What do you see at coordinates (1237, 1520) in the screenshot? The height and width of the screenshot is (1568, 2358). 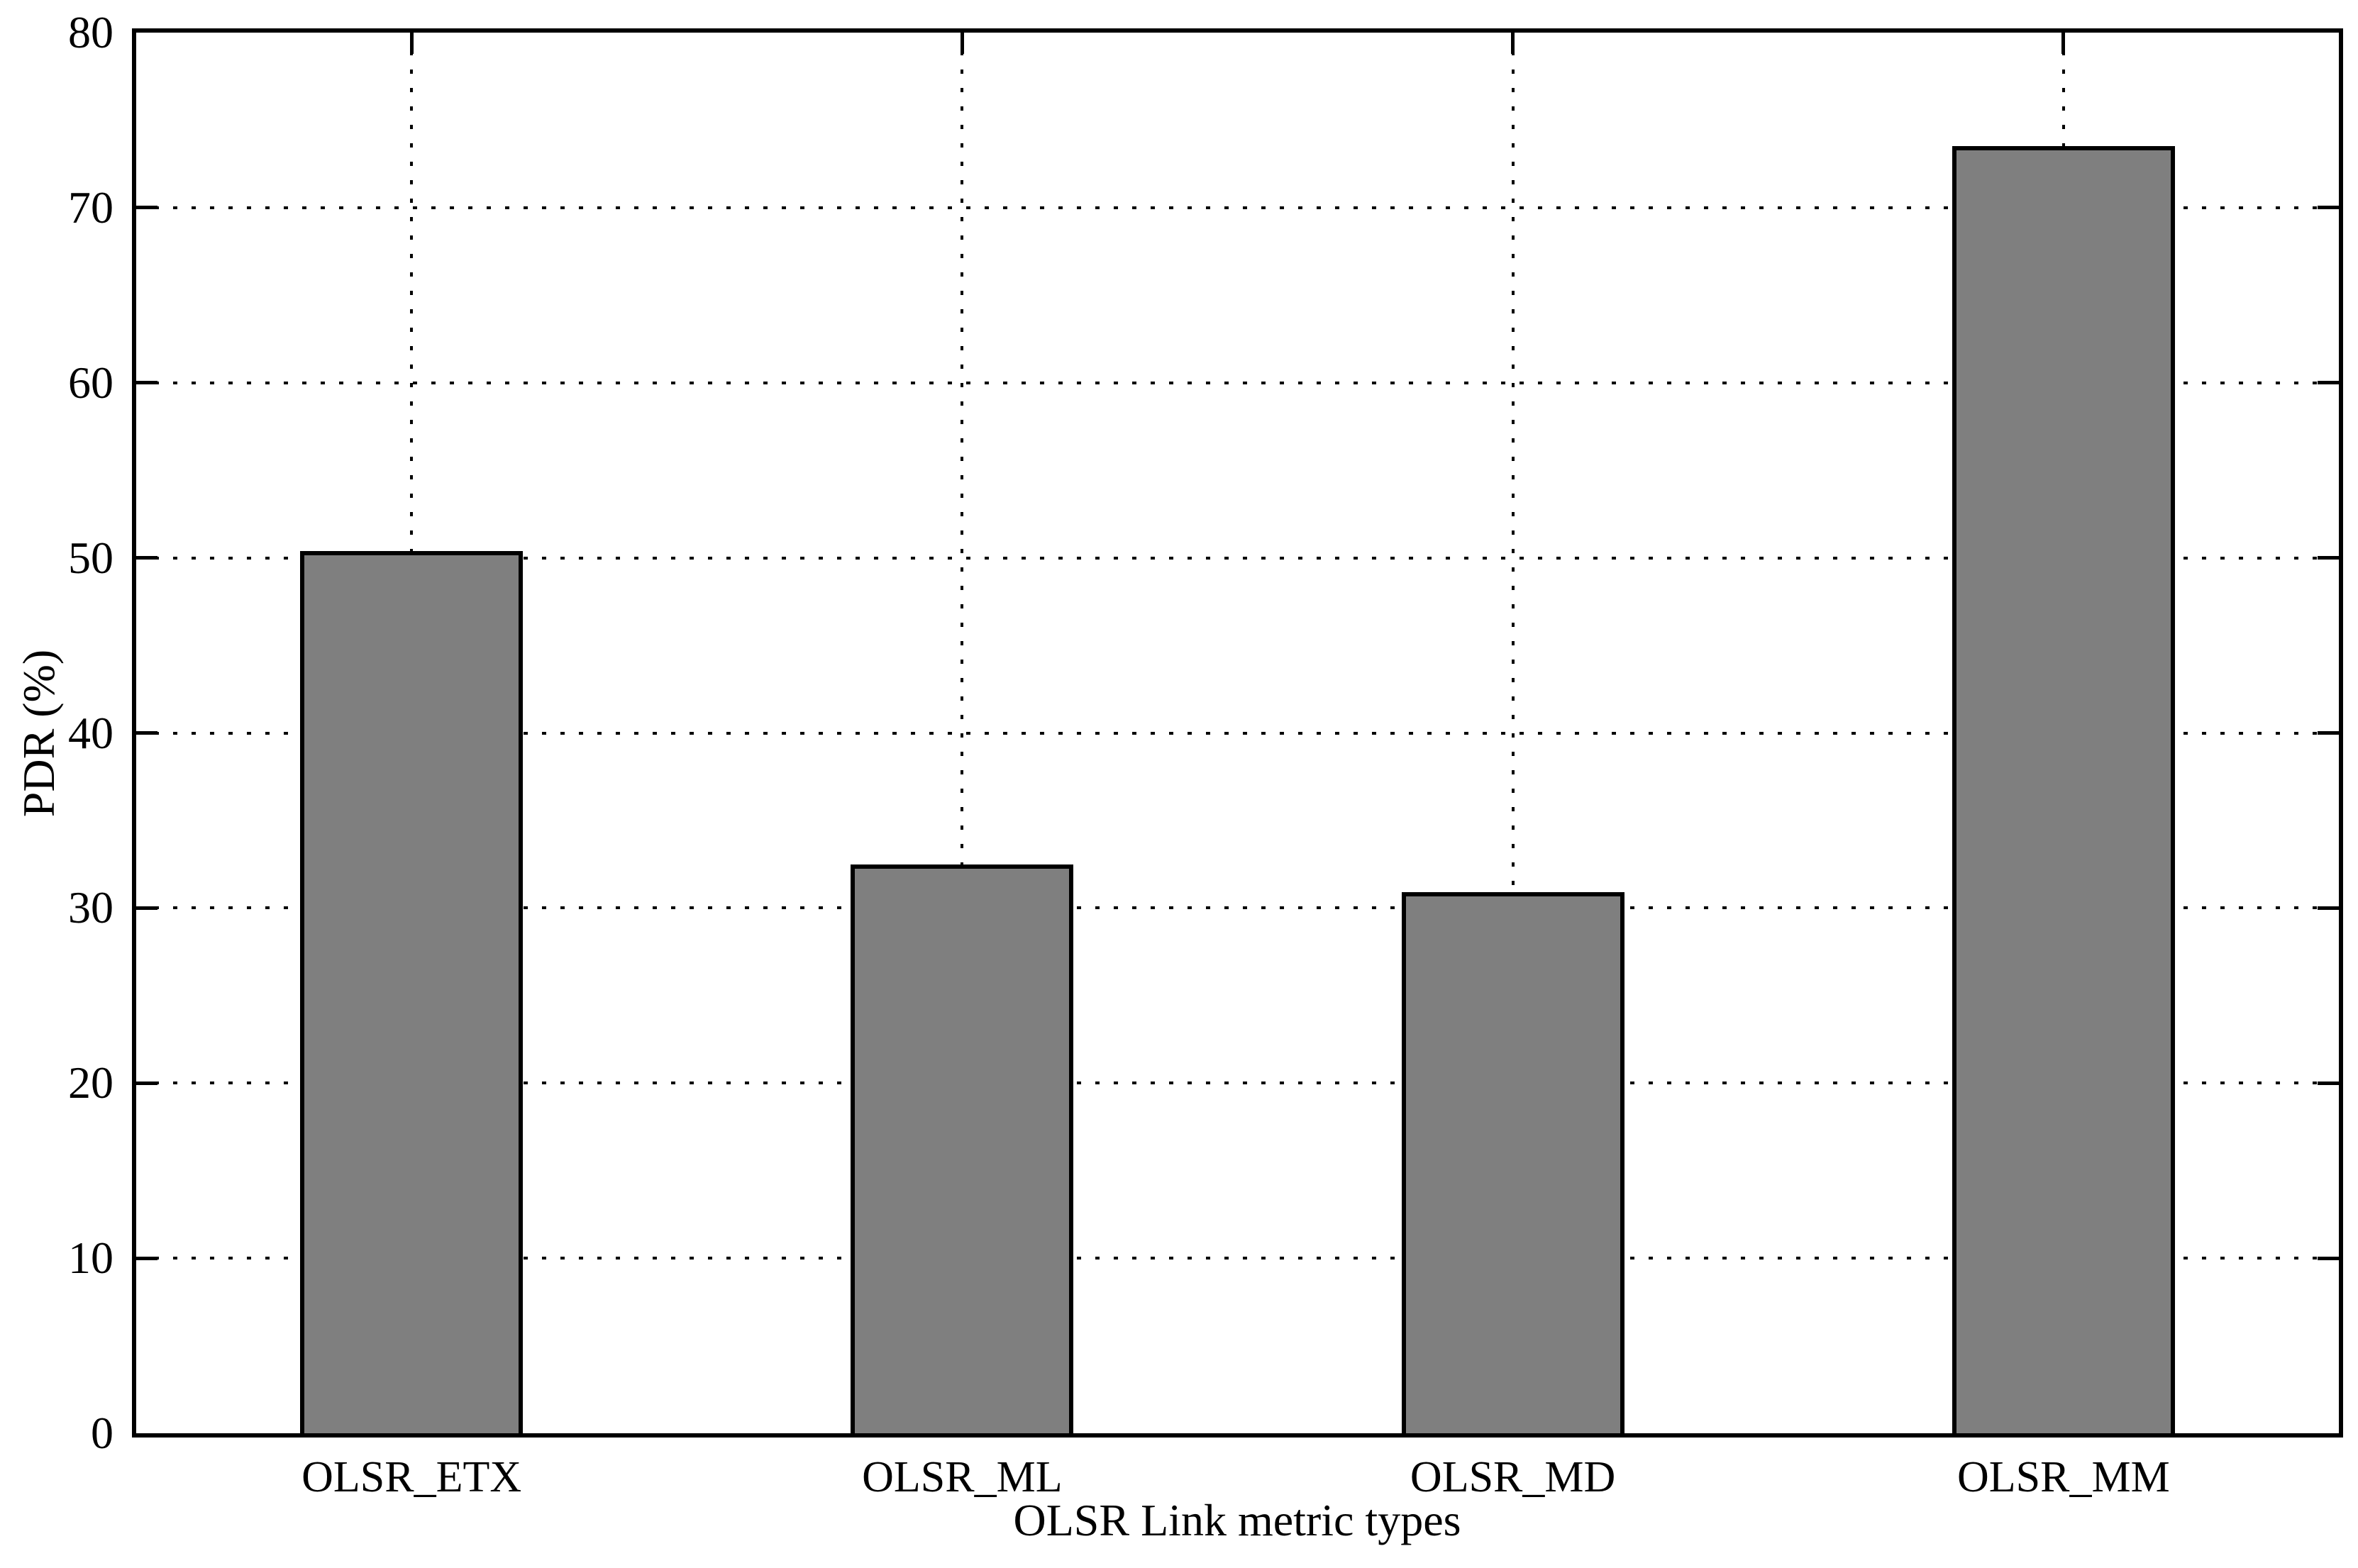 I see `x-axis-title: OLSR Link metric types` at bounding box center [1237, 1520].